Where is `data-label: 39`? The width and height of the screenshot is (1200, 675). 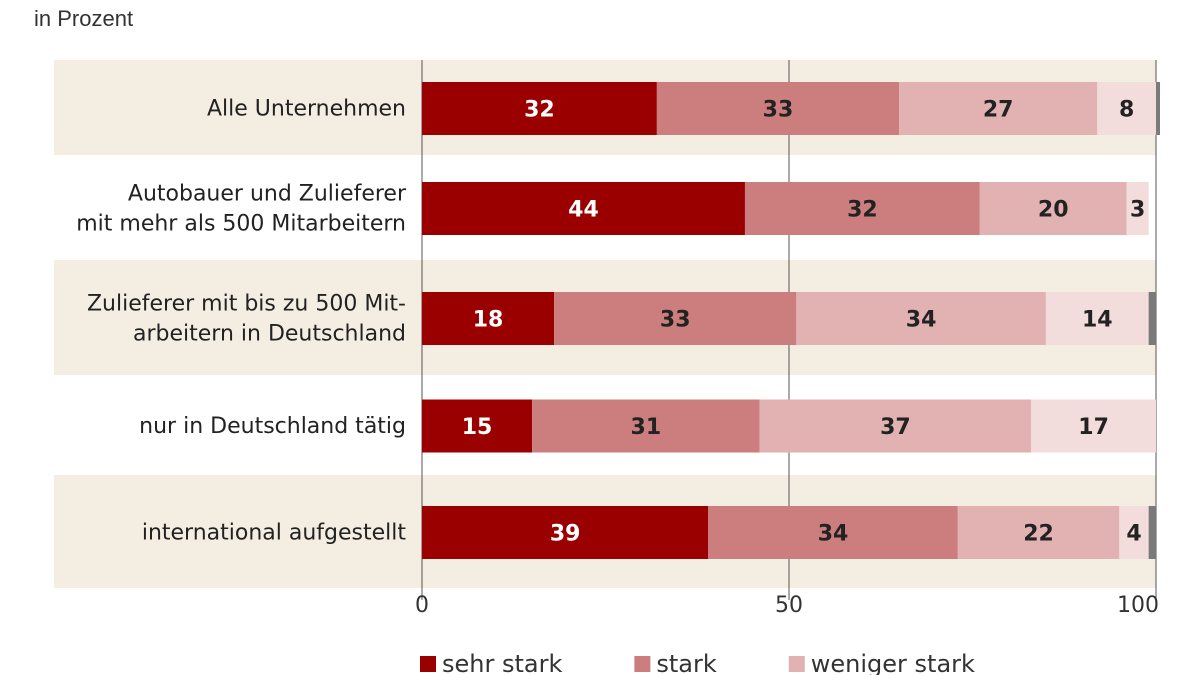 data-label: 39 is located at coordinates (565, 534).